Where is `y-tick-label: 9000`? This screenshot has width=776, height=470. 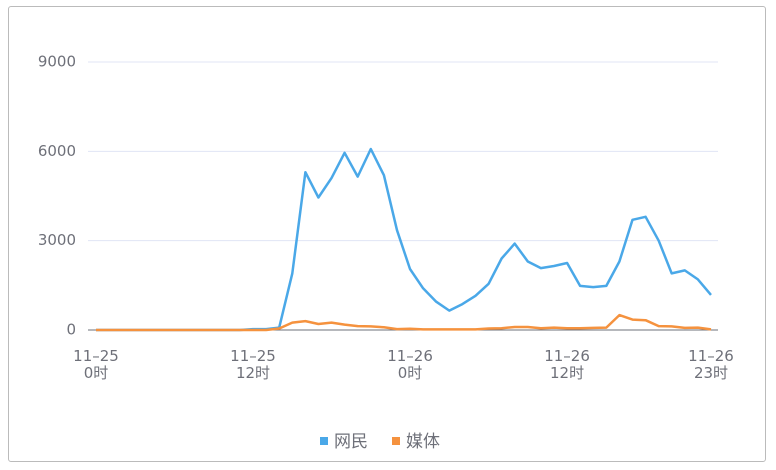 y-tick-label: 9000 is located at coordinates (57, 62).